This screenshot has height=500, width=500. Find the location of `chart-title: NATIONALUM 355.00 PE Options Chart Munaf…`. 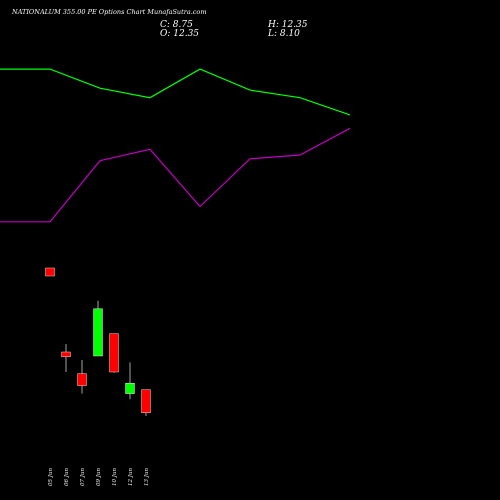

chart-title: NATIONALUM 355.00 PE Options Chart Munaf… is located at coordinates (109, 12).